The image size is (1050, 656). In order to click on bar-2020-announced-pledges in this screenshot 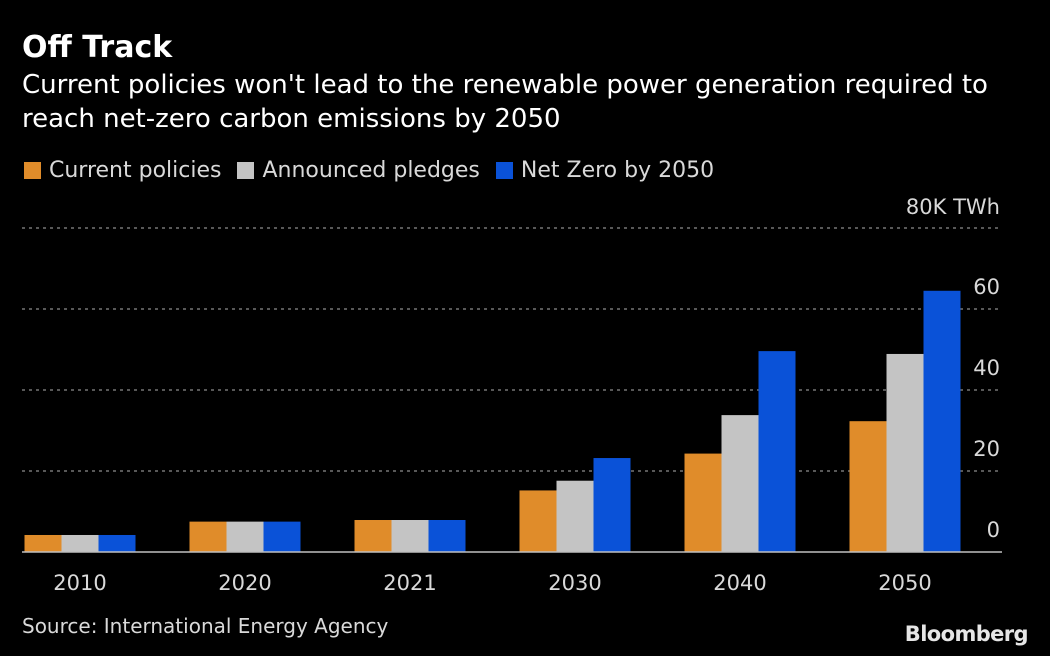, I will do `click(245, 536)`.